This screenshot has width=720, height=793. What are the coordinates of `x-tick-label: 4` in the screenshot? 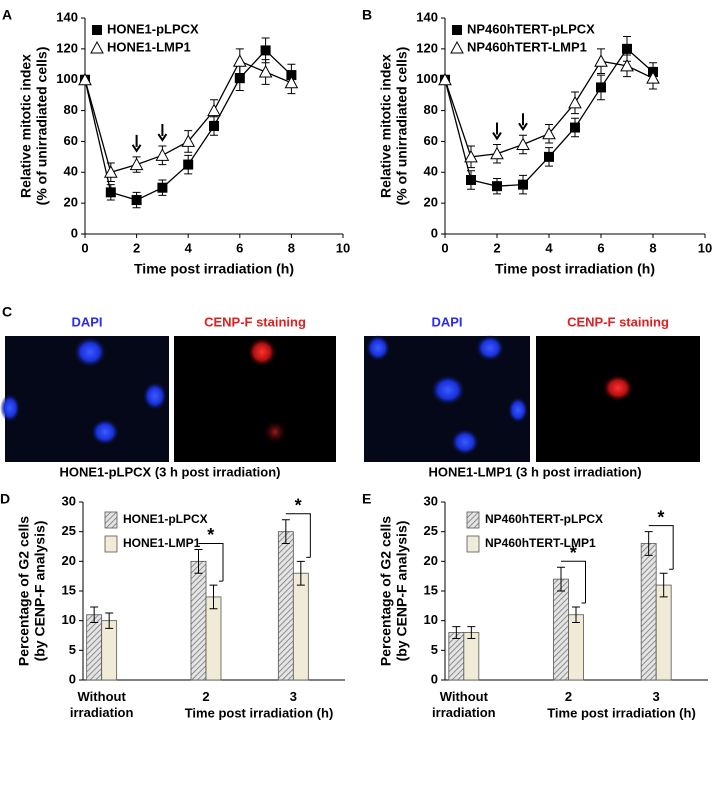 It's located at (549, 247).